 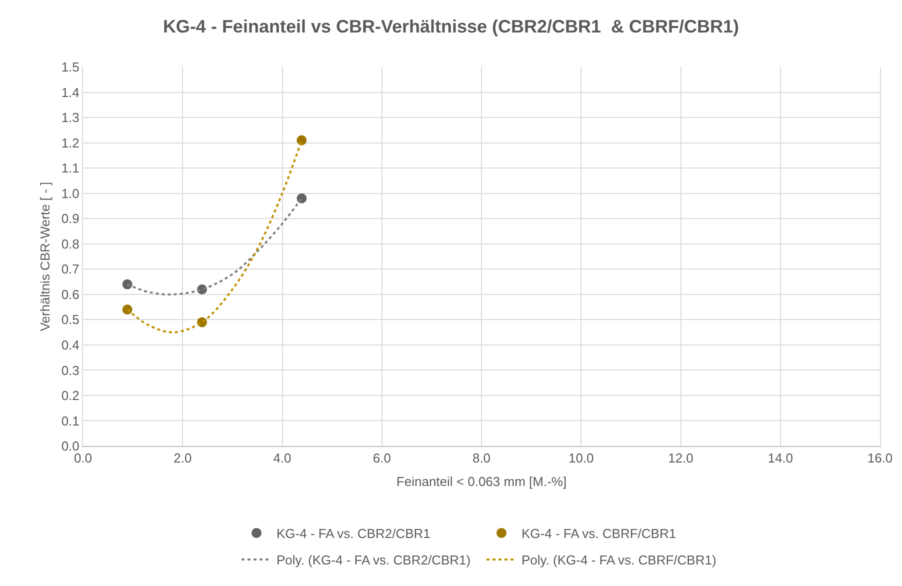 What do you see at coordinates (70, 193) in the screenshot?
I see `y-tick-label: 1.0` at bounding box center [70, 193].